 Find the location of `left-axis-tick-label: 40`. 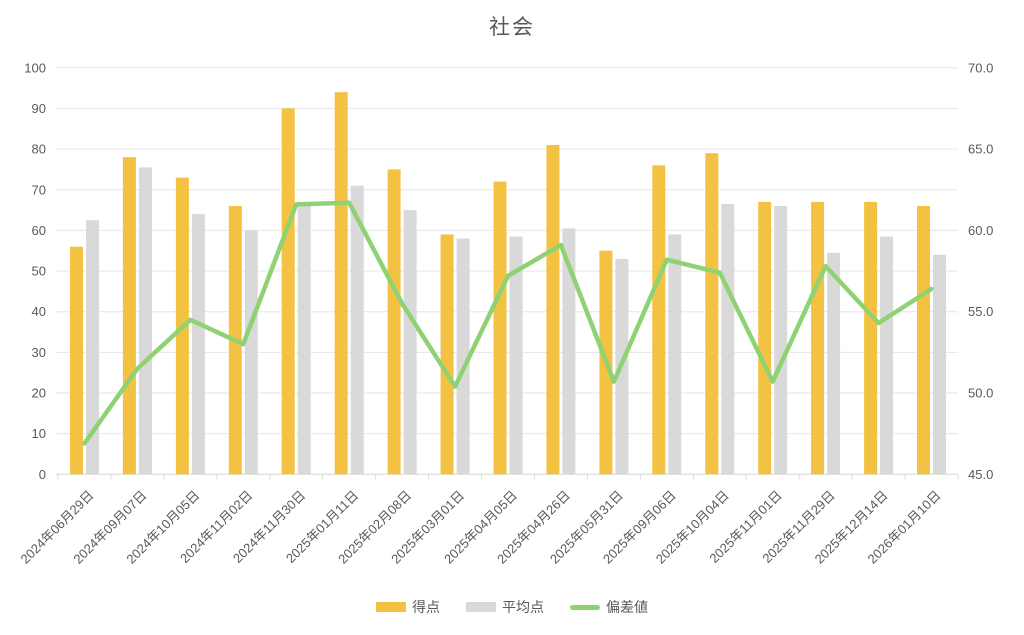

left-axis-tick-label: 40 is located at coordinates (39, 311).